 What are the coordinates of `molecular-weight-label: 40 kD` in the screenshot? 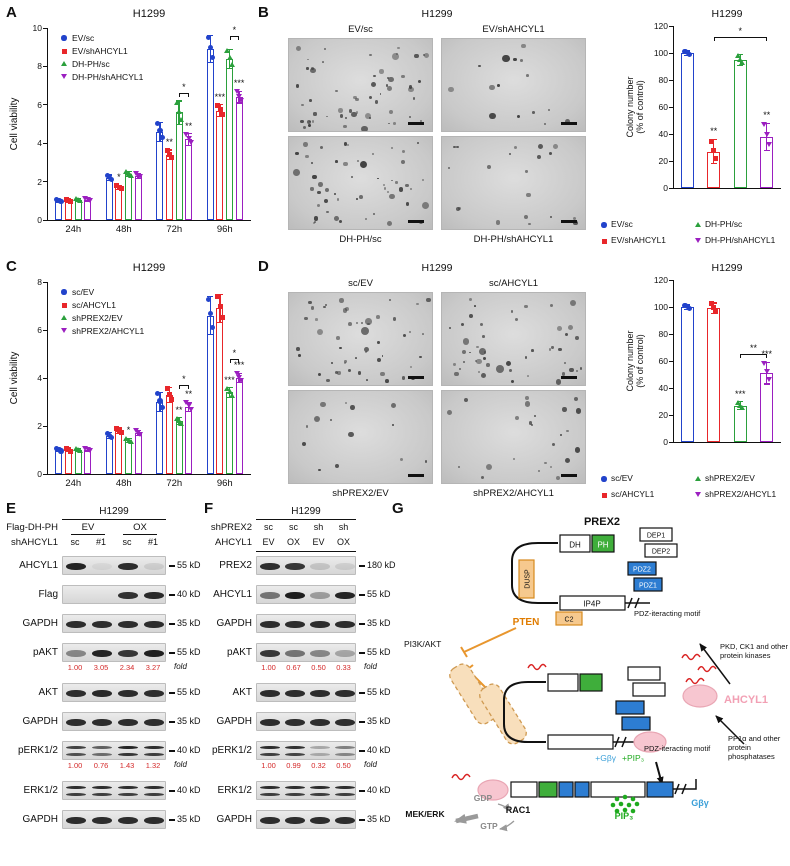 It's located at (379, 750).